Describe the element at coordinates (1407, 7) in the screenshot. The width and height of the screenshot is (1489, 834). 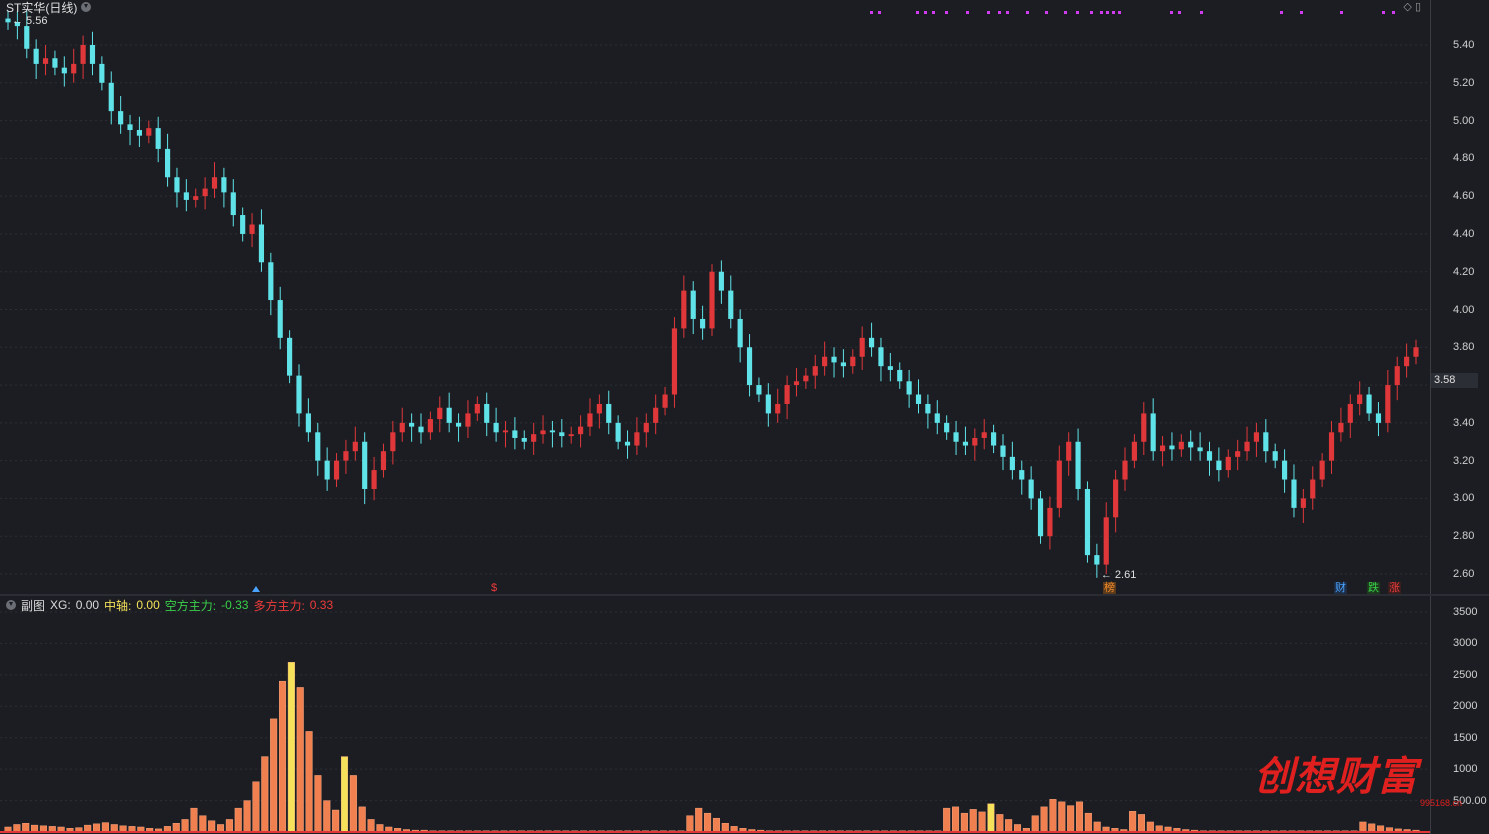
I see `diamond-icon: ◇` at that location.